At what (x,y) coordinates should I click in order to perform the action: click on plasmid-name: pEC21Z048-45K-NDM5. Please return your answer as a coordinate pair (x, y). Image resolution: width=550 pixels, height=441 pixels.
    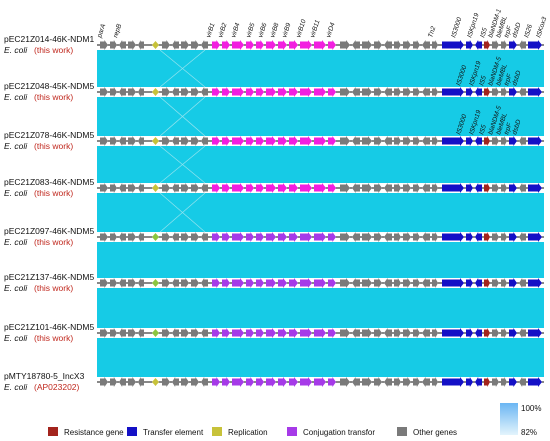
    Looking at the image, I should click on (49, 86).